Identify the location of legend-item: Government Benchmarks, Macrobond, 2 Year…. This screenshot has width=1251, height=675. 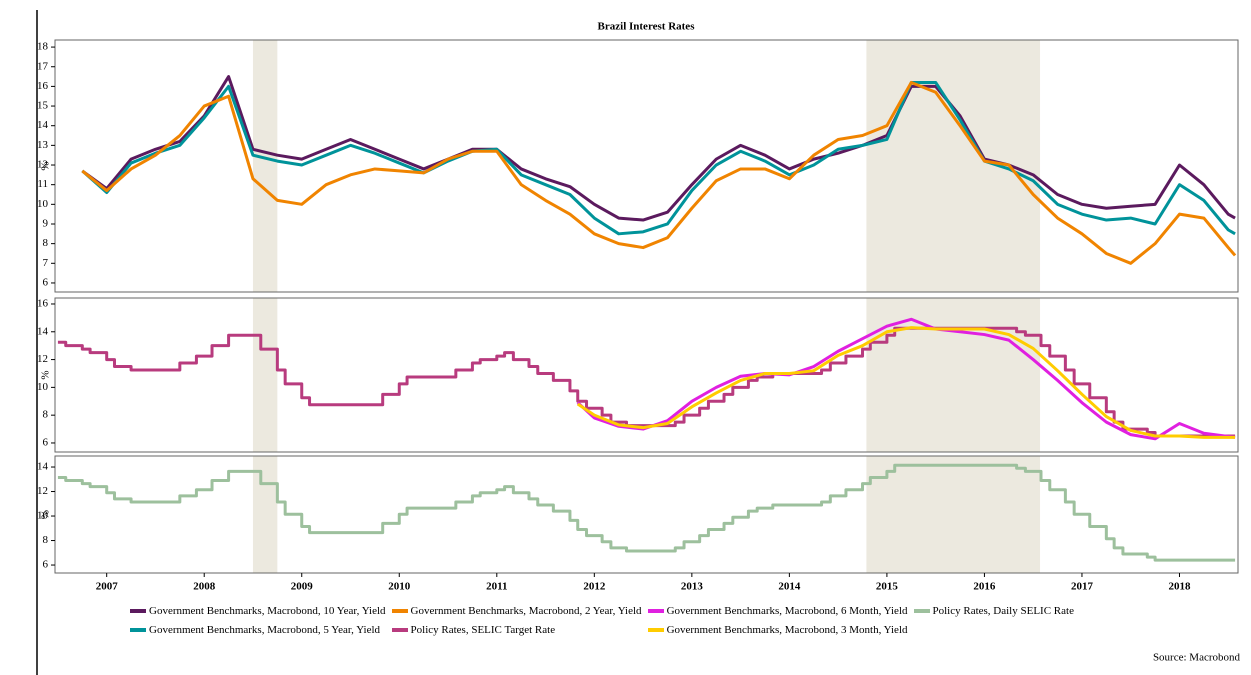
(516, 610).